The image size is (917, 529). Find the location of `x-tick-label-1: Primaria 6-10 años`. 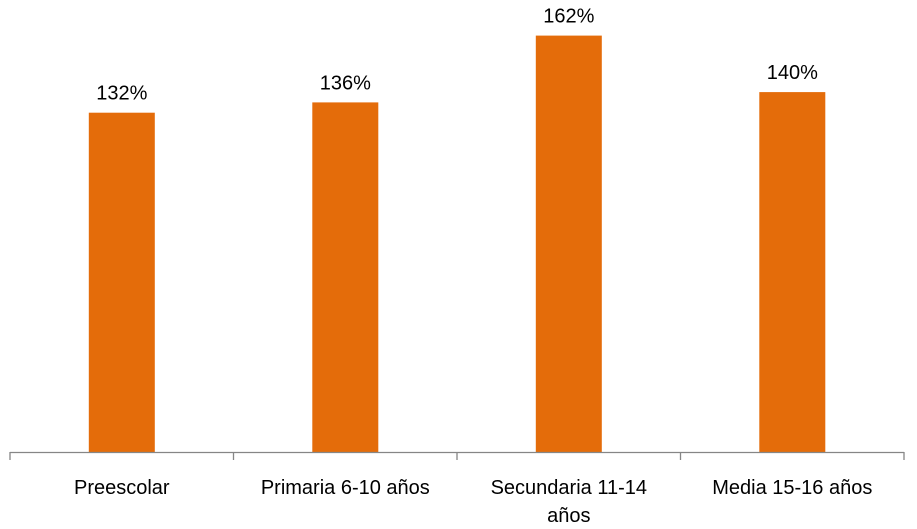

x-tick-label-1: Primaria 6-10 años is located at coordinates (345, 488).